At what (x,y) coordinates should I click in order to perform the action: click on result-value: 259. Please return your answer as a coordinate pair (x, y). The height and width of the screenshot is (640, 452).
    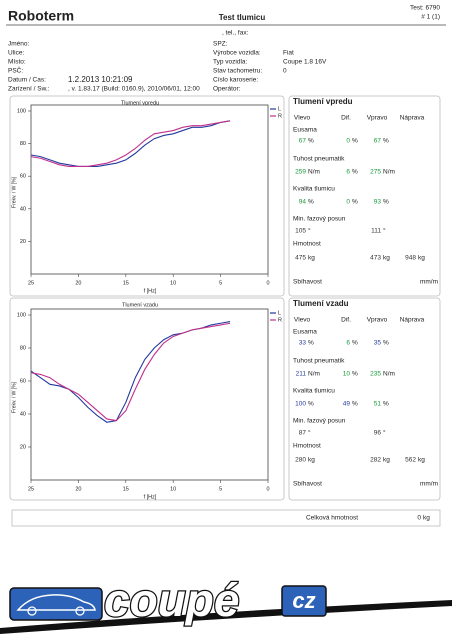
    Looking at the image, I should click on (300, 172).